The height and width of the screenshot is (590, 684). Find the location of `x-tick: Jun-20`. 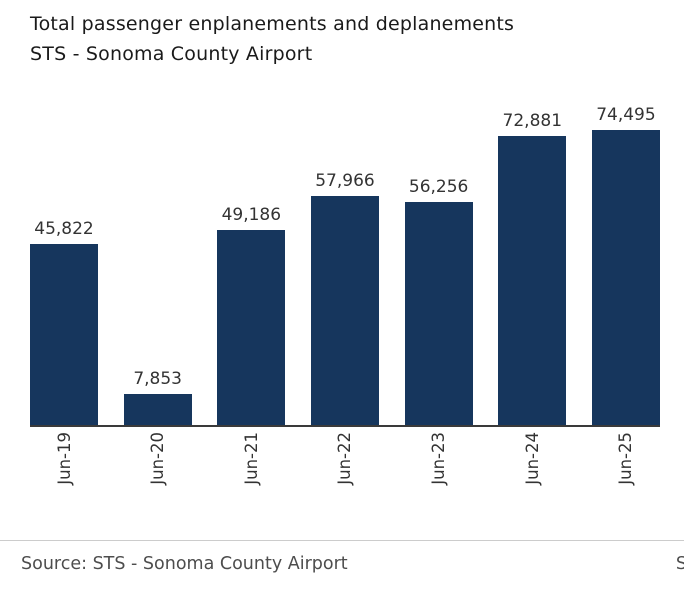

x-tick: Jun-20 is located at coordinates (158, 478).